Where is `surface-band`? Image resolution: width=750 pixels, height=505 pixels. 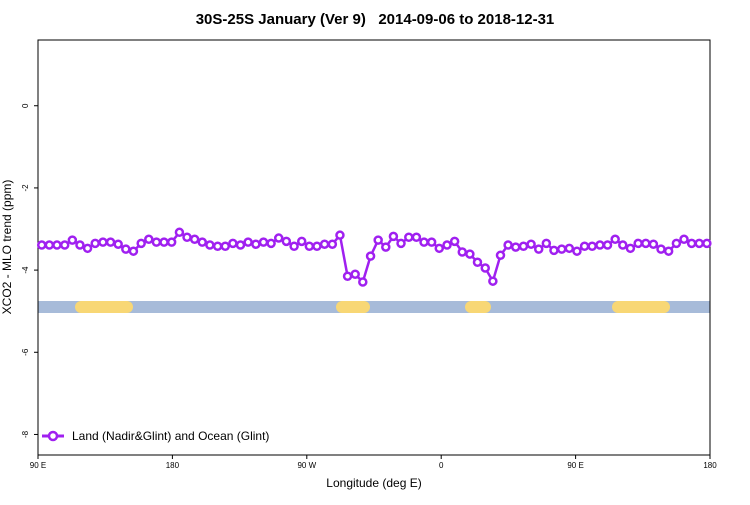
surface-band is located at coordinates (374, 307).